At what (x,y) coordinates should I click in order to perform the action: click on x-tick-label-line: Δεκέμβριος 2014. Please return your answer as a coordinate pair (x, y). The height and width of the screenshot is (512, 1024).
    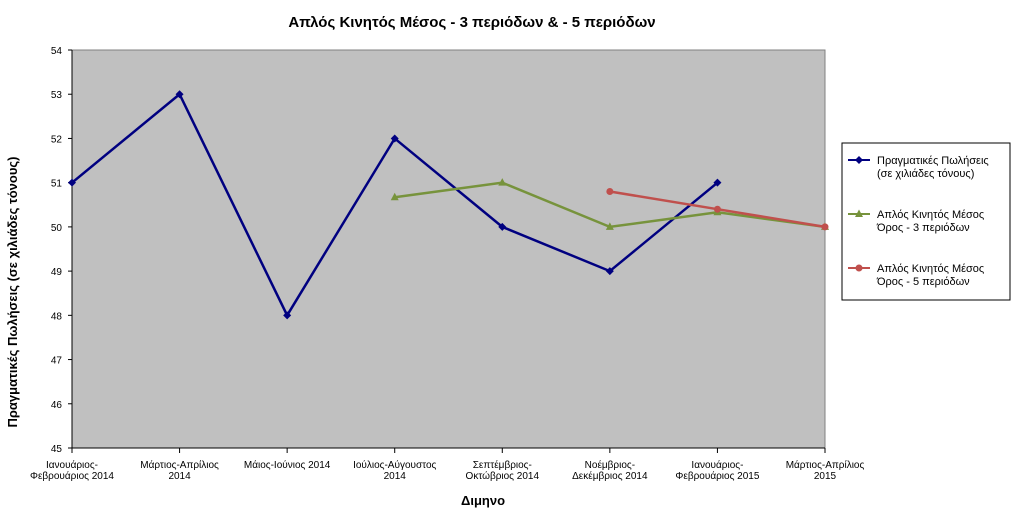
    Looking at the image, I should click on (610, 476).